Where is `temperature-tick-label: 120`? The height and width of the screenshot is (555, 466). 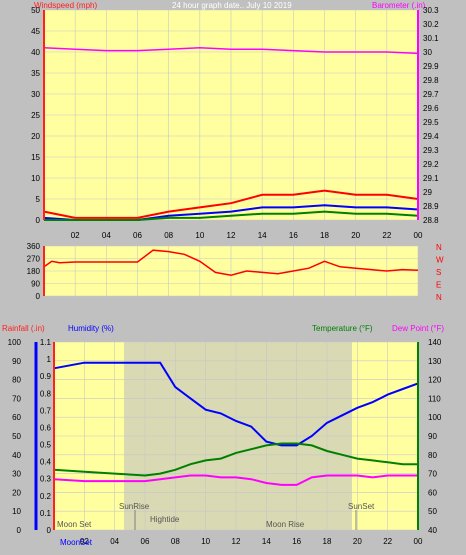 temperature-tick-label: 120 is located at coordinates (435, 380).